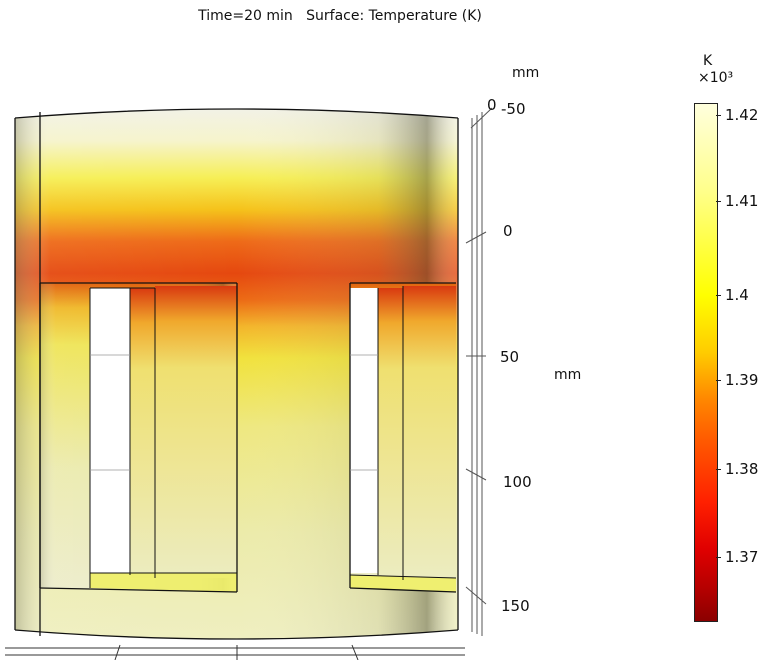 This screenshot has width=769, height=660. I want to click on axis-unit-label-top: mm, so click(526, 73).